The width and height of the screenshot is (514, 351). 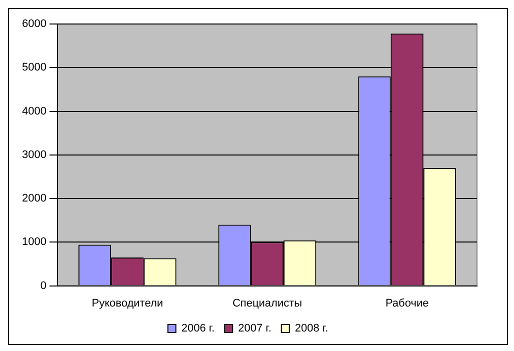 What do you see at coordinates (407, 303) in the screenshot?
I see `x-tick-label: Рабочие` at bounding box center [407, 303].